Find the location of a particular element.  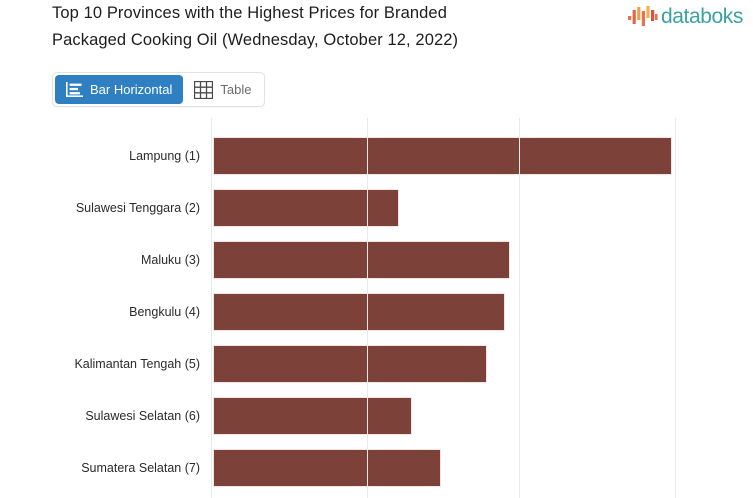

bar-row: Sumatera Selatan (7) is located at coordinates (417, 468).